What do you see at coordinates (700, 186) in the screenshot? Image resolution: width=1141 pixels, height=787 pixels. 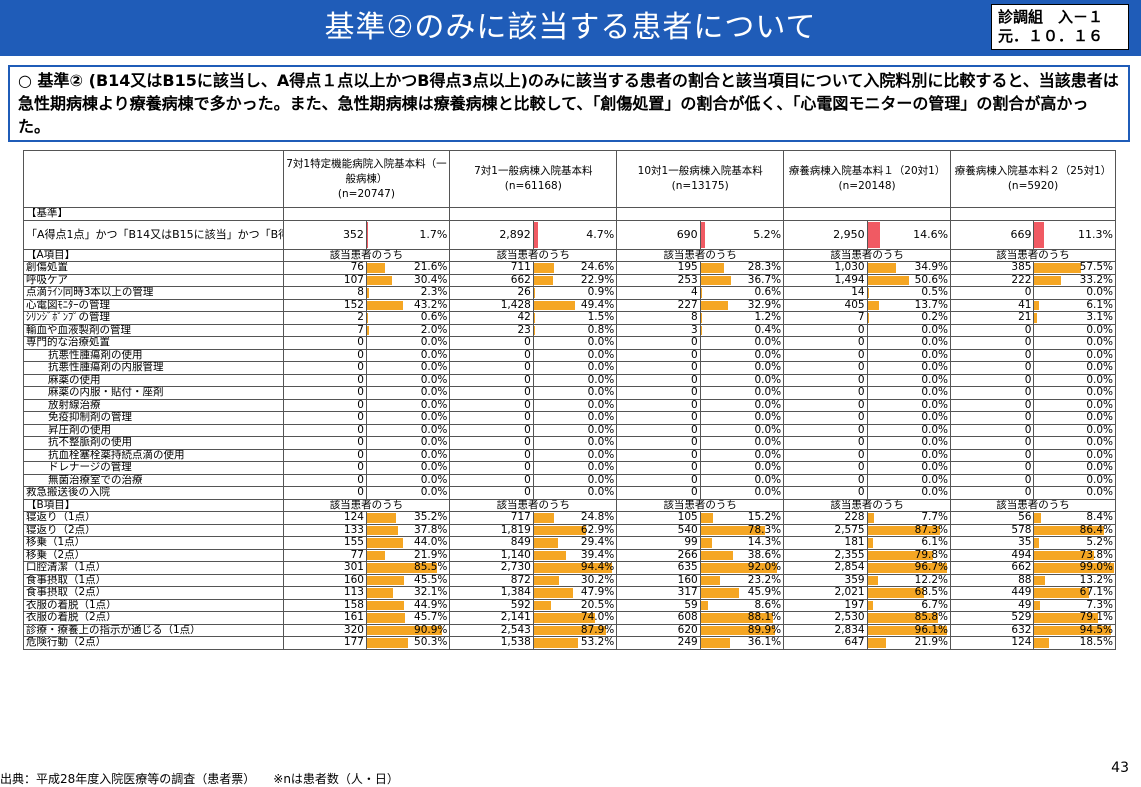 I see `column-n: (n=13175)` at bounding box center [700, 186].